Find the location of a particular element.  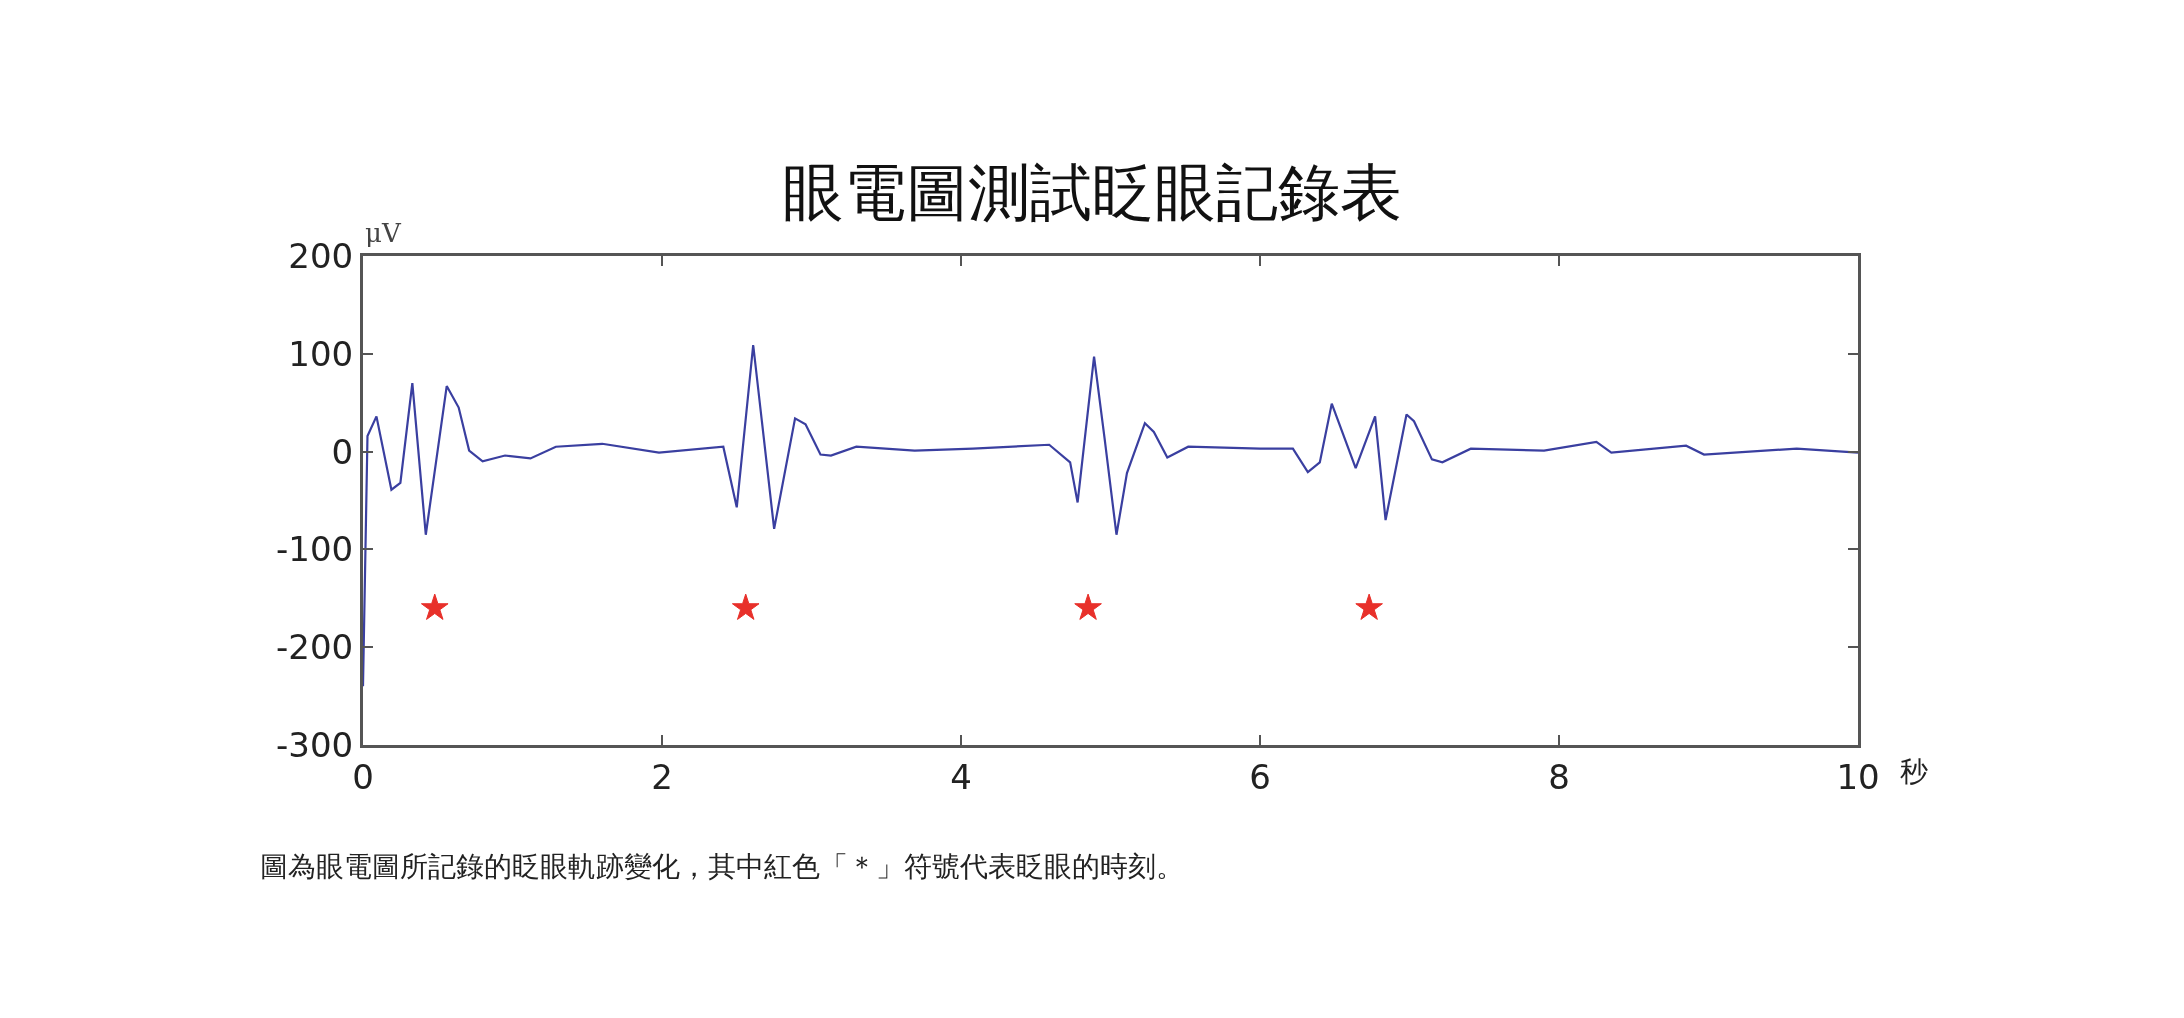

y-tick-label: -100 is located at coordinates (315, 549).